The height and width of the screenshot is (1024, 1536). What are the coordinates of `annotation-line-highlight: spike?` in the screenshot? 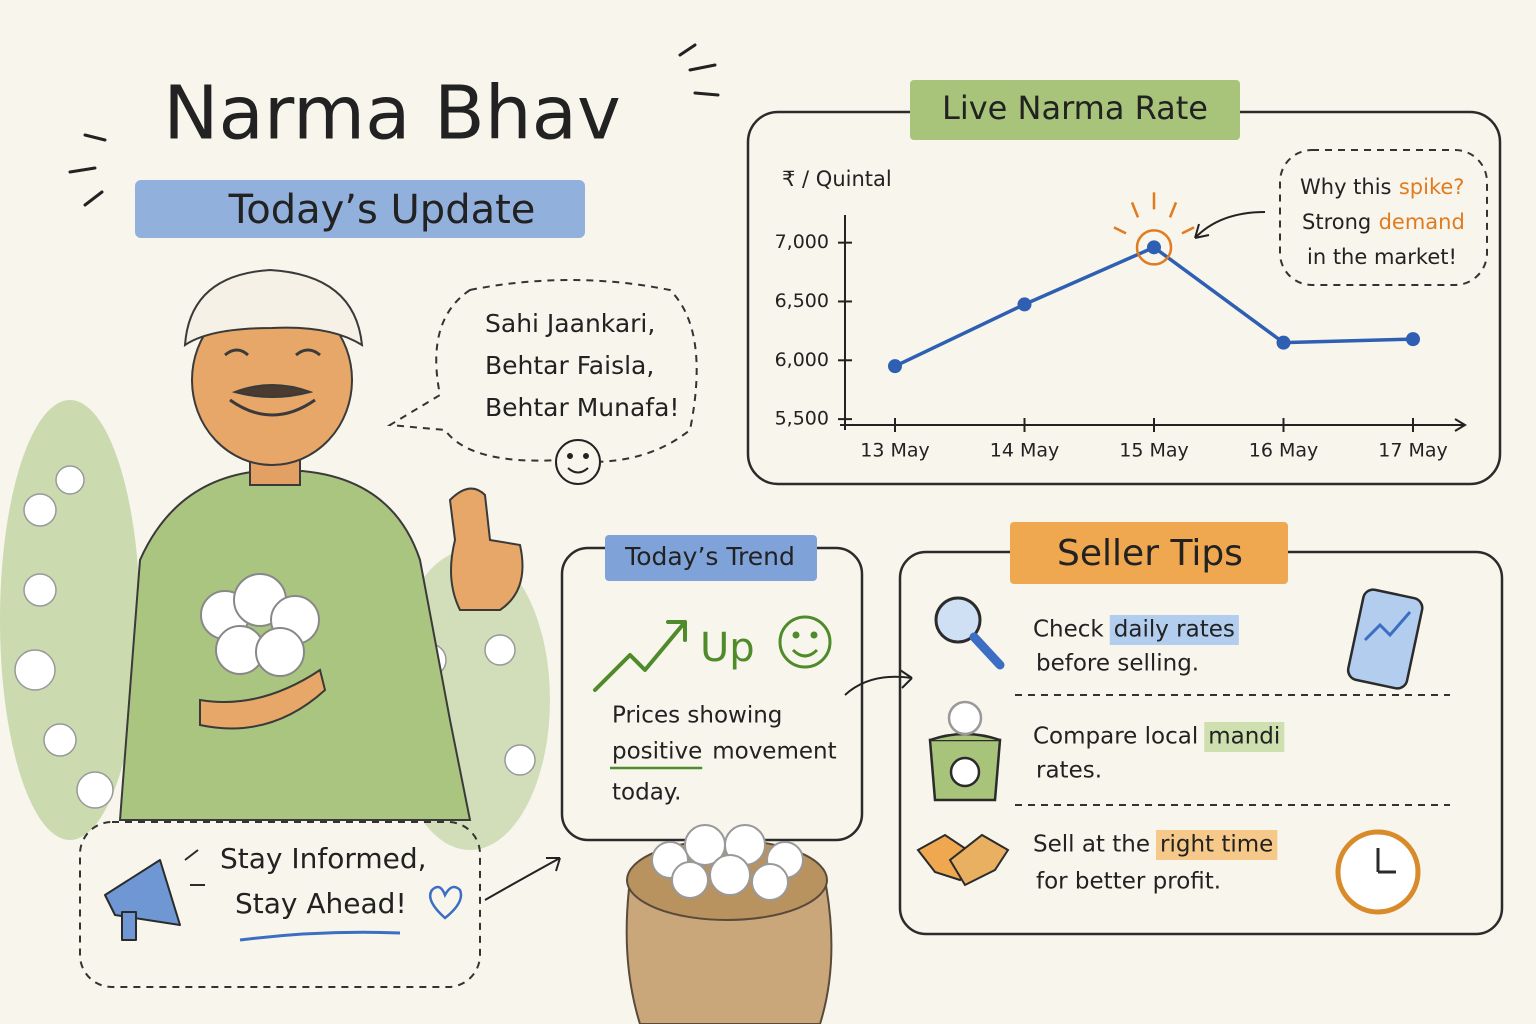 It's located at (1432, 187).